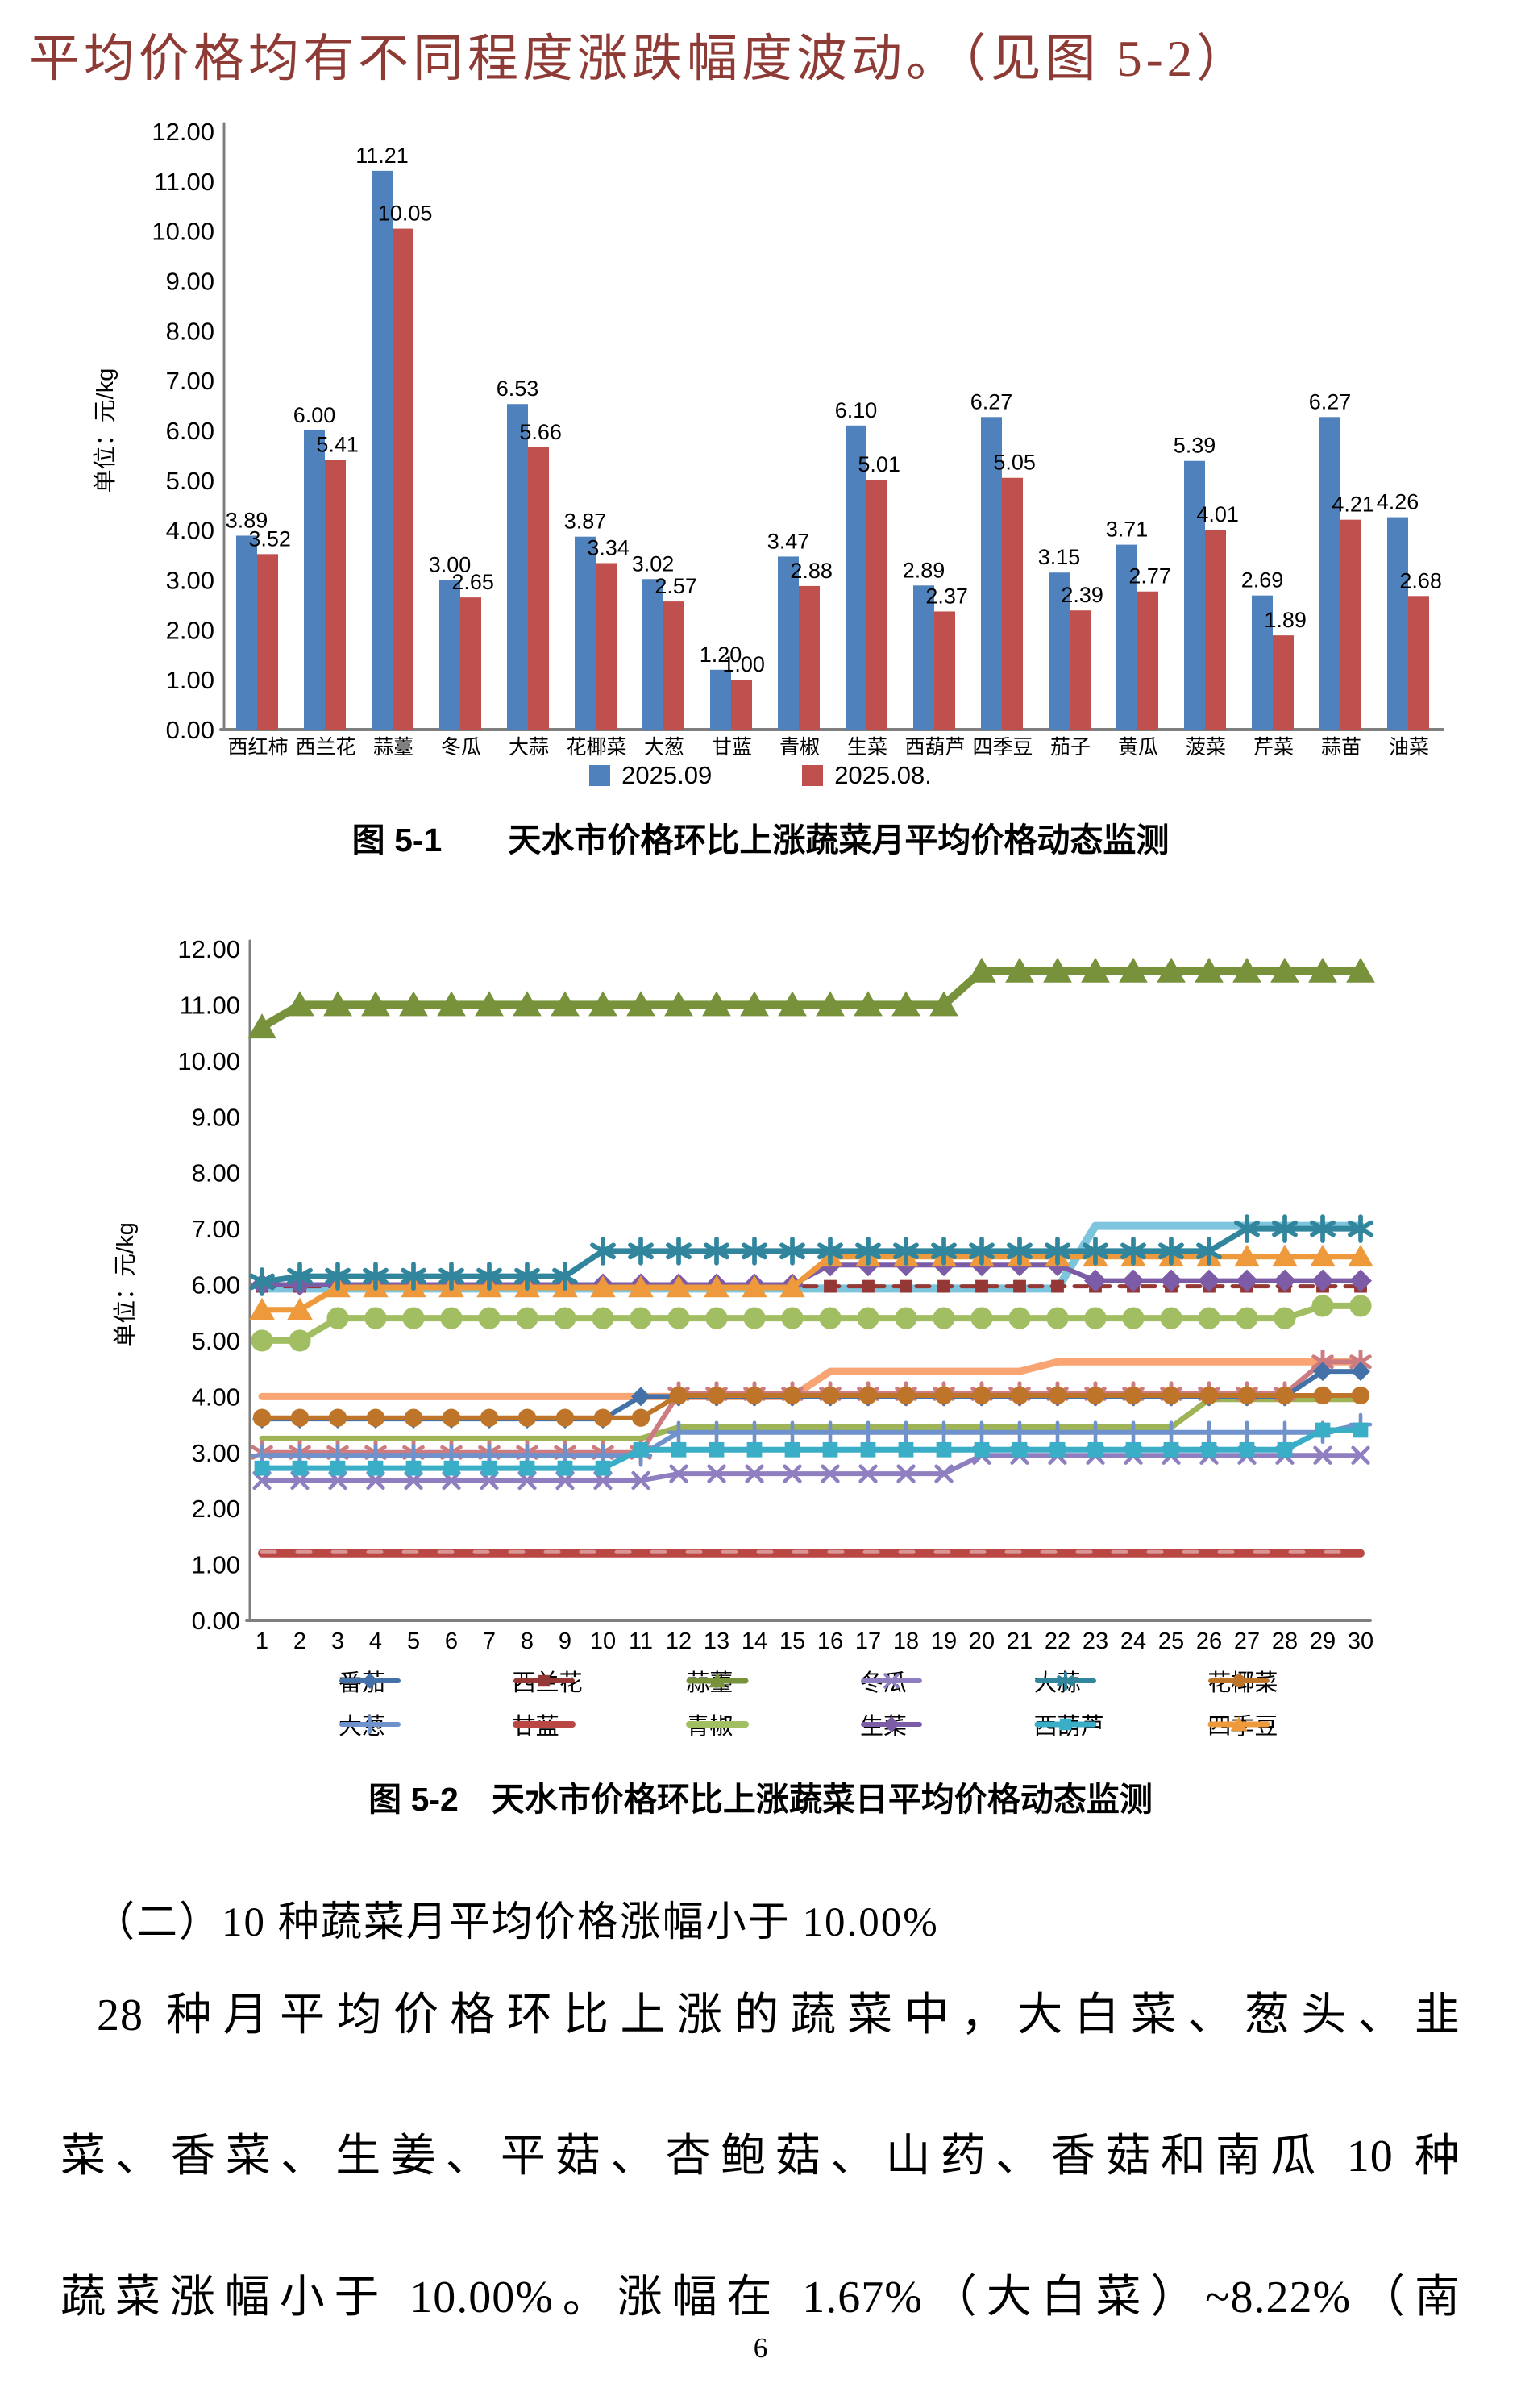 Image resolution: width=1521 pixels, height=2408 pixels. I want to click on svg-text: 2, so click(299, 1641).